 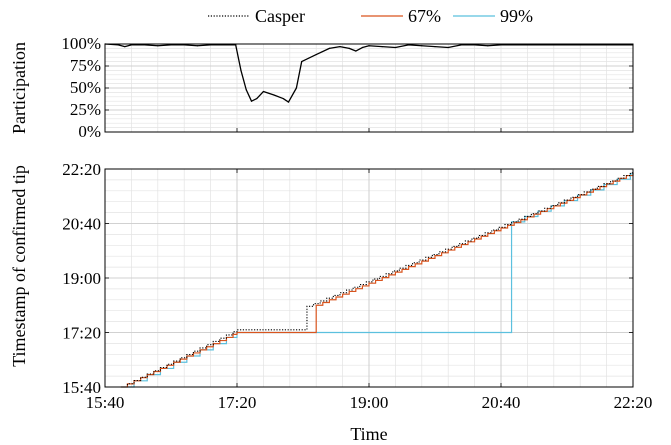 What do you see at coordinates (81, 387) in the screenshot?
I see `timestamp-ytick-0: 15:40` at bounding box center [81, 387].